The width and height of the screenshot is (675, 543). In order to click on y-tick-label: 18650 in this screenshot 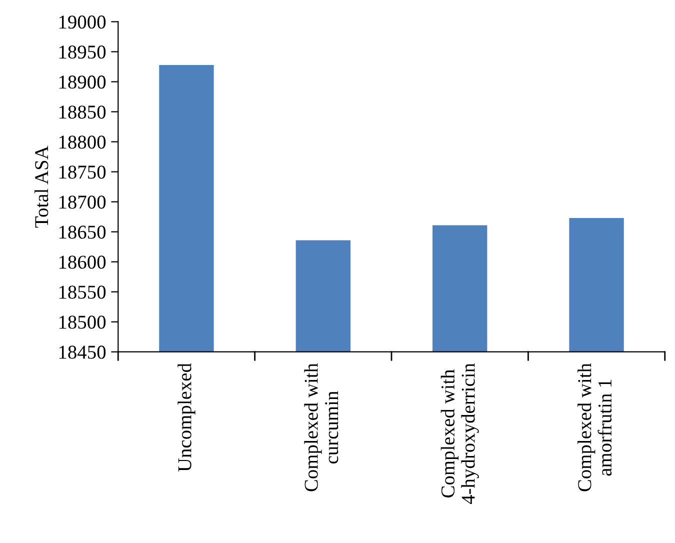, I will do `click(82, 232)`.